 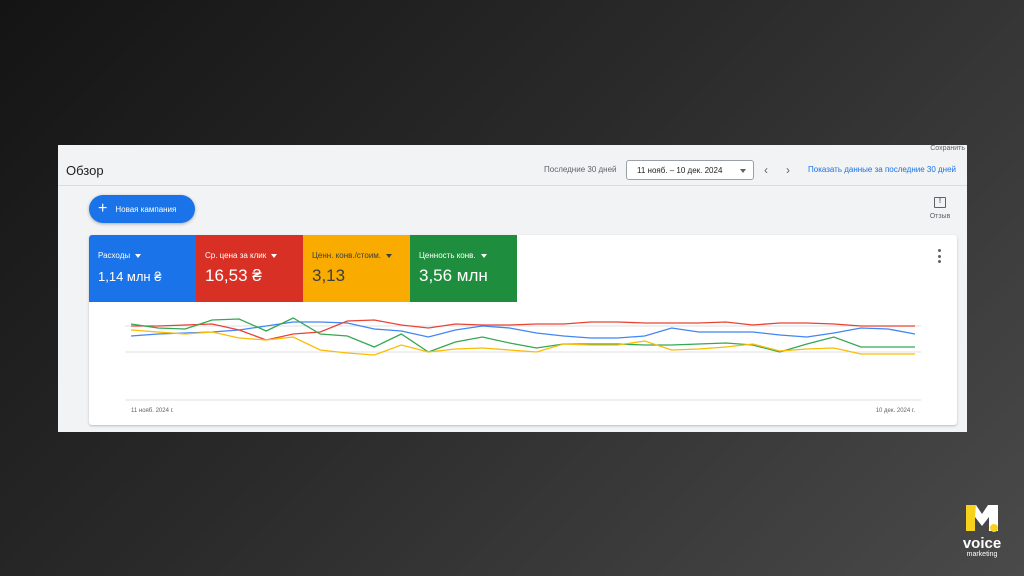 I want to click on date-range-label: Последние 30 дней, so click(x=580, y=169).